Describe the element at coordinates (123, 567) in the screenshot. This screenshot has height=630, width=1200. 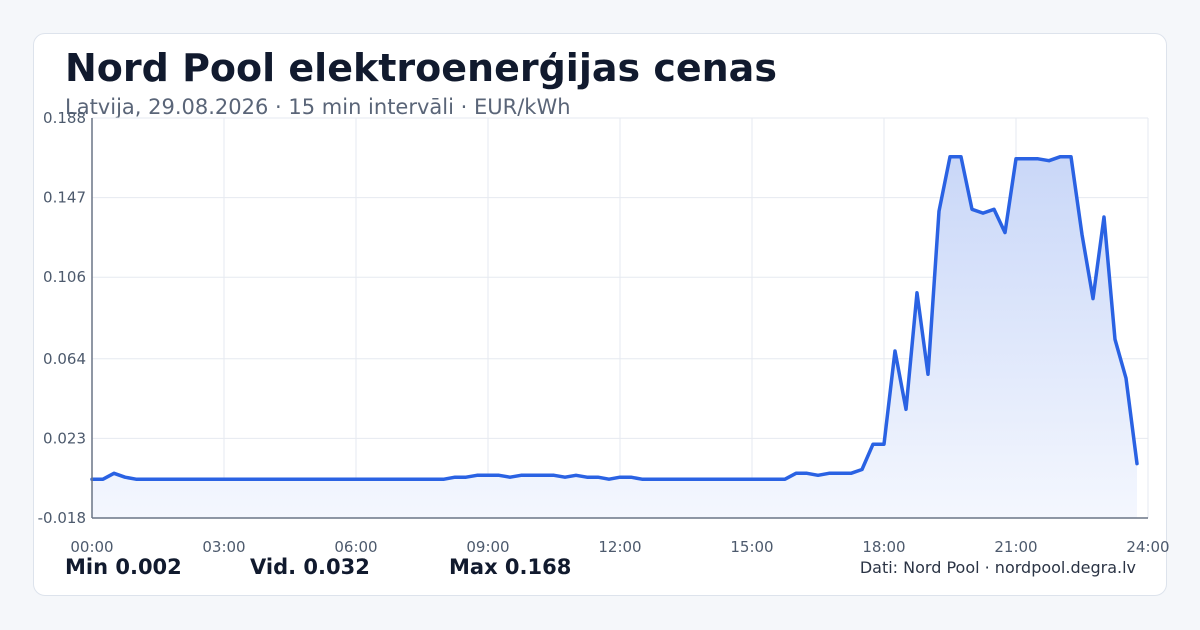
I see `stat-min: Min 0.002` at that location.